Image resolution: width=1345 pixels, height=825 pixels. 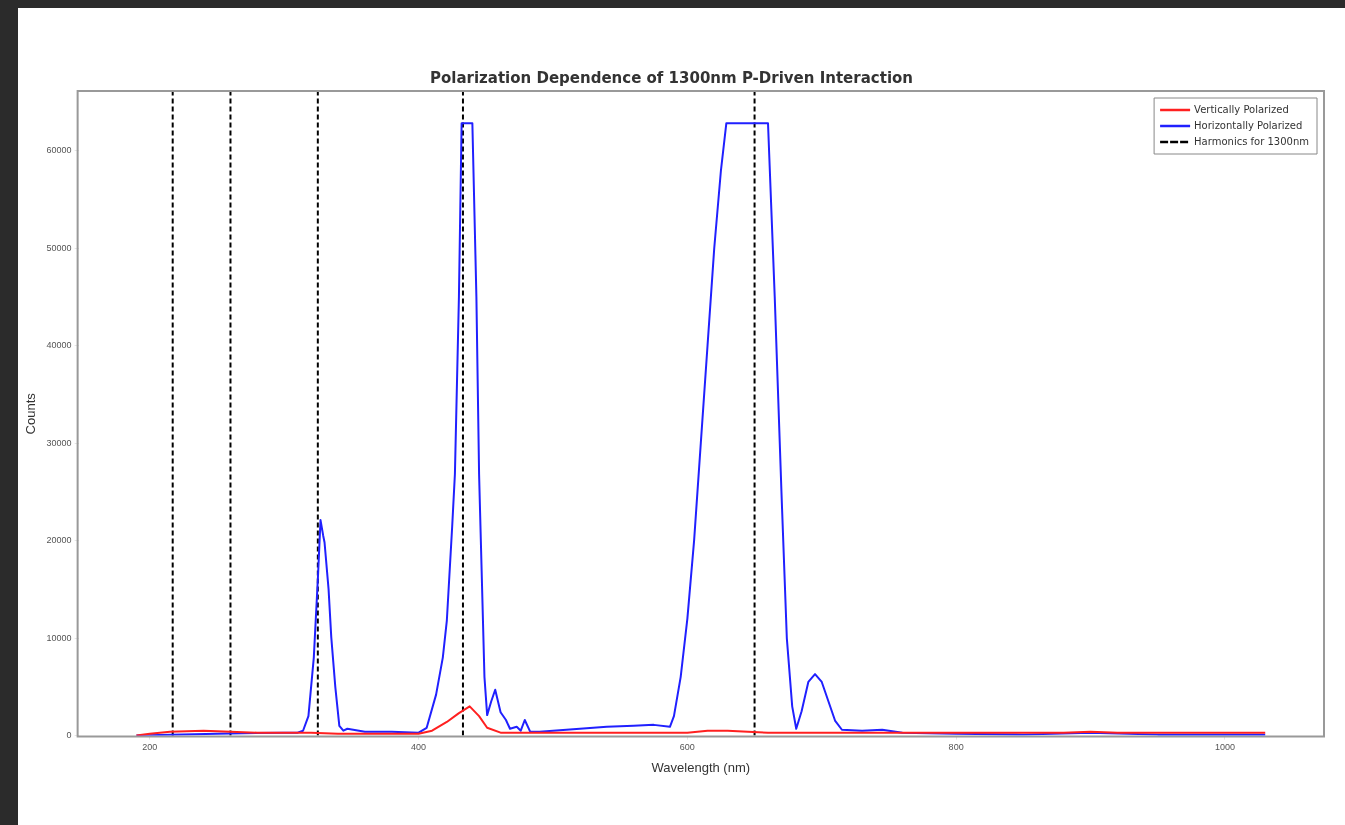 I want to click on y-tick-label: 40000, so click(x=59, y=345).